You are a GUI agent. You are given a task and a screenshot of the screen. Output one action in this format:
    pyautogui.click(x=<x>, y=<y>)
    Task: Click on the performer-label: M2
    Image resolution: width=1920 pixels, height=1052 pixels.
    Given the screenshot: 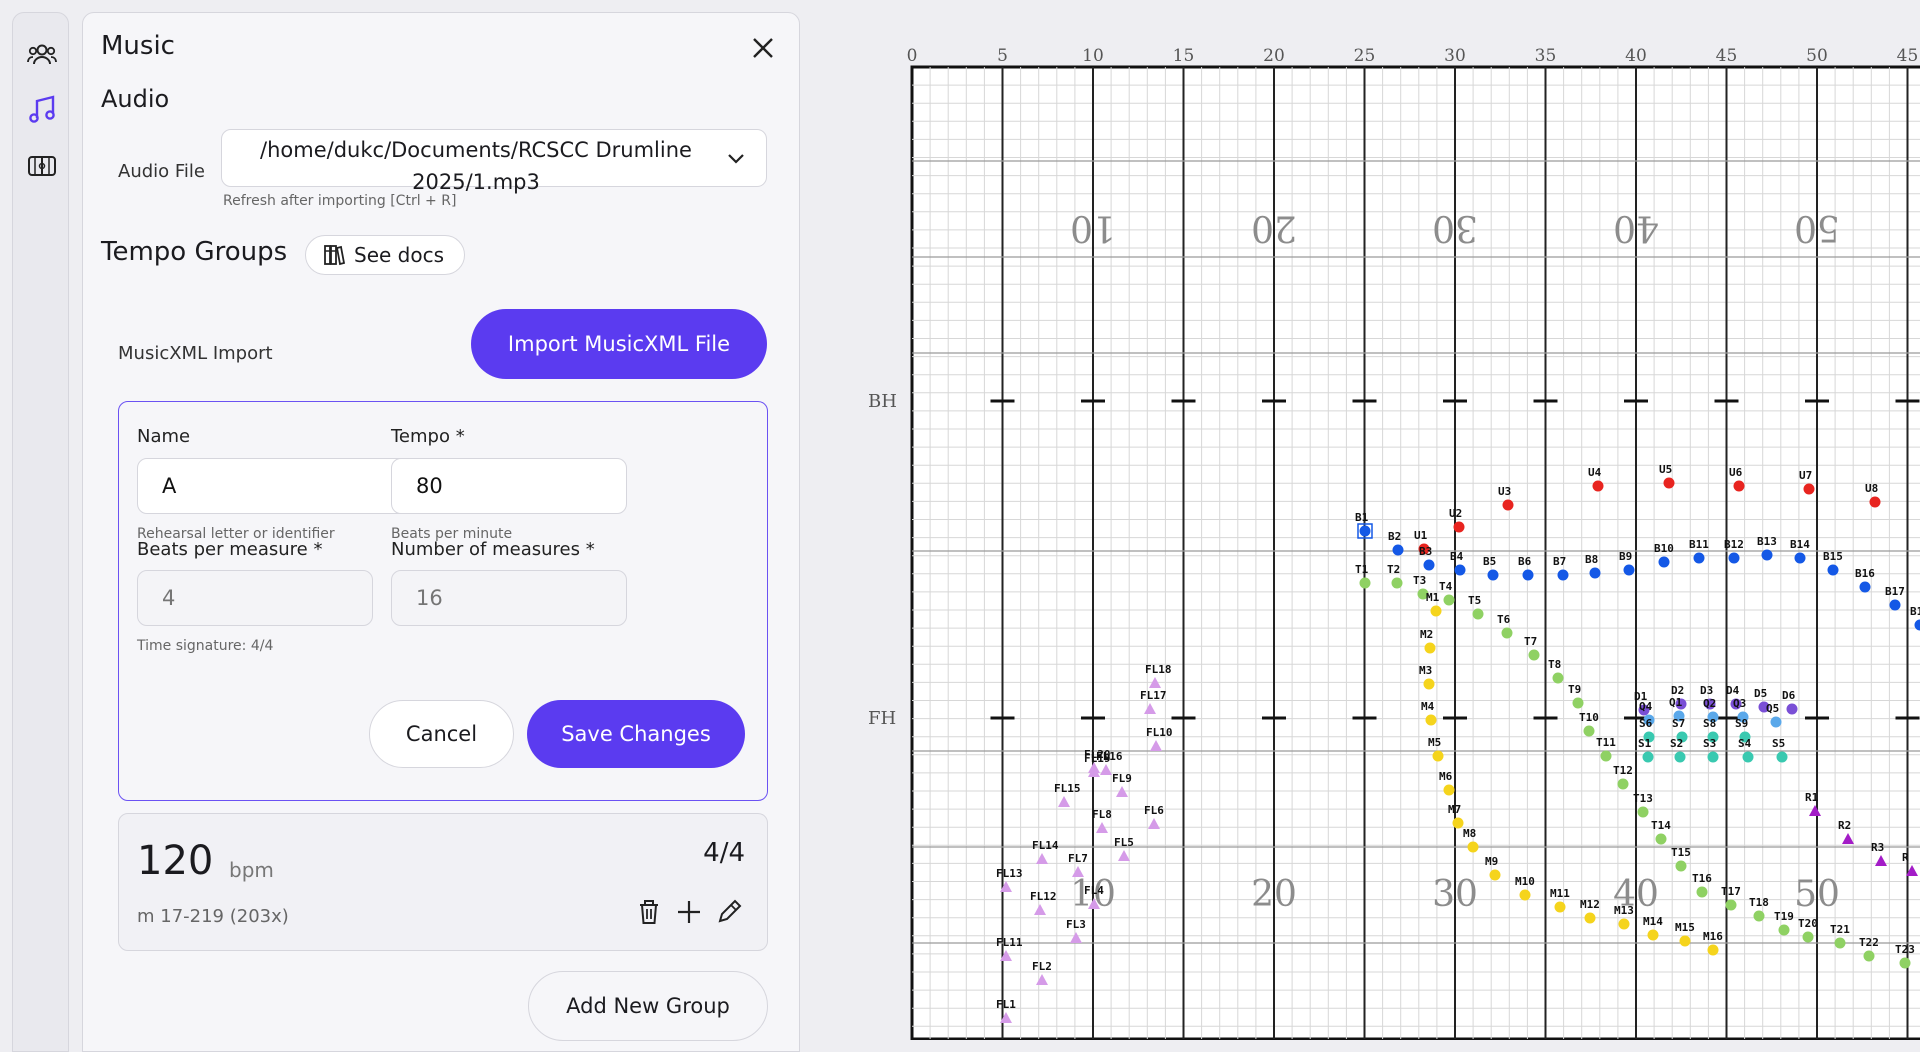 What is the action you would take?
    pyautogui.click(x=1426, y=634)
    